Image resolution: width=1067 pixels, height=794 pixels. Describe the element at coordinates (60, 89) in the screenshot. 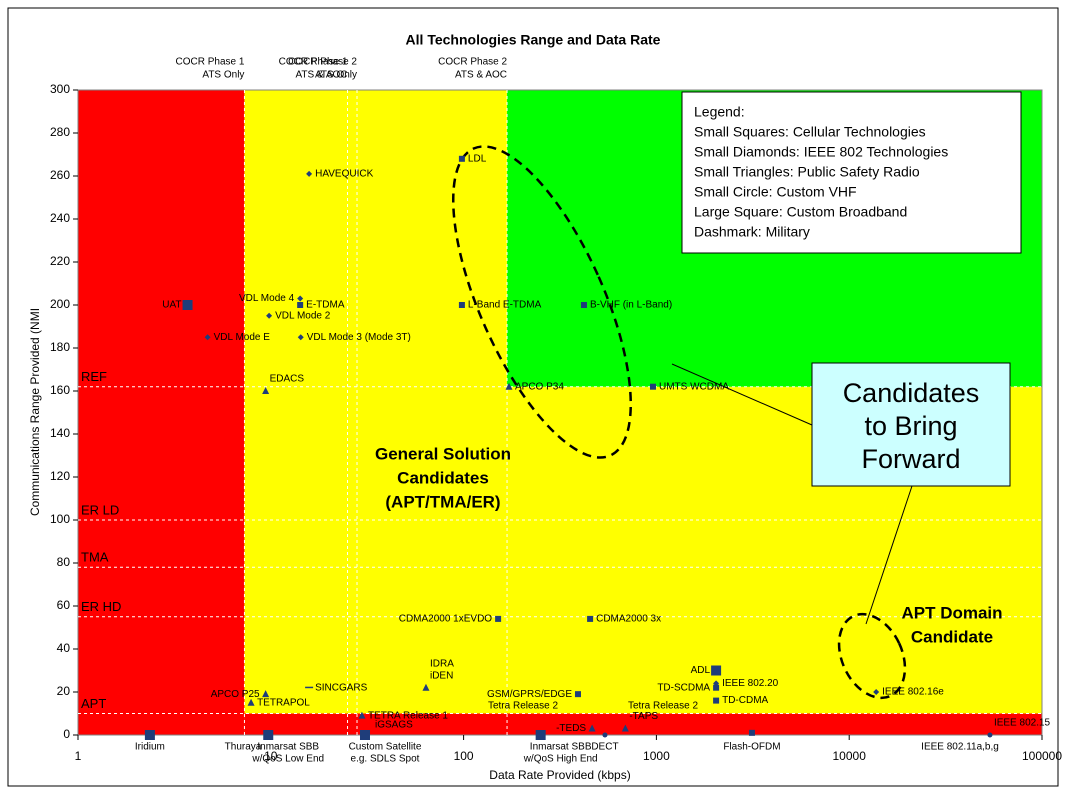

I see `y-tick-label: 300` at that location.